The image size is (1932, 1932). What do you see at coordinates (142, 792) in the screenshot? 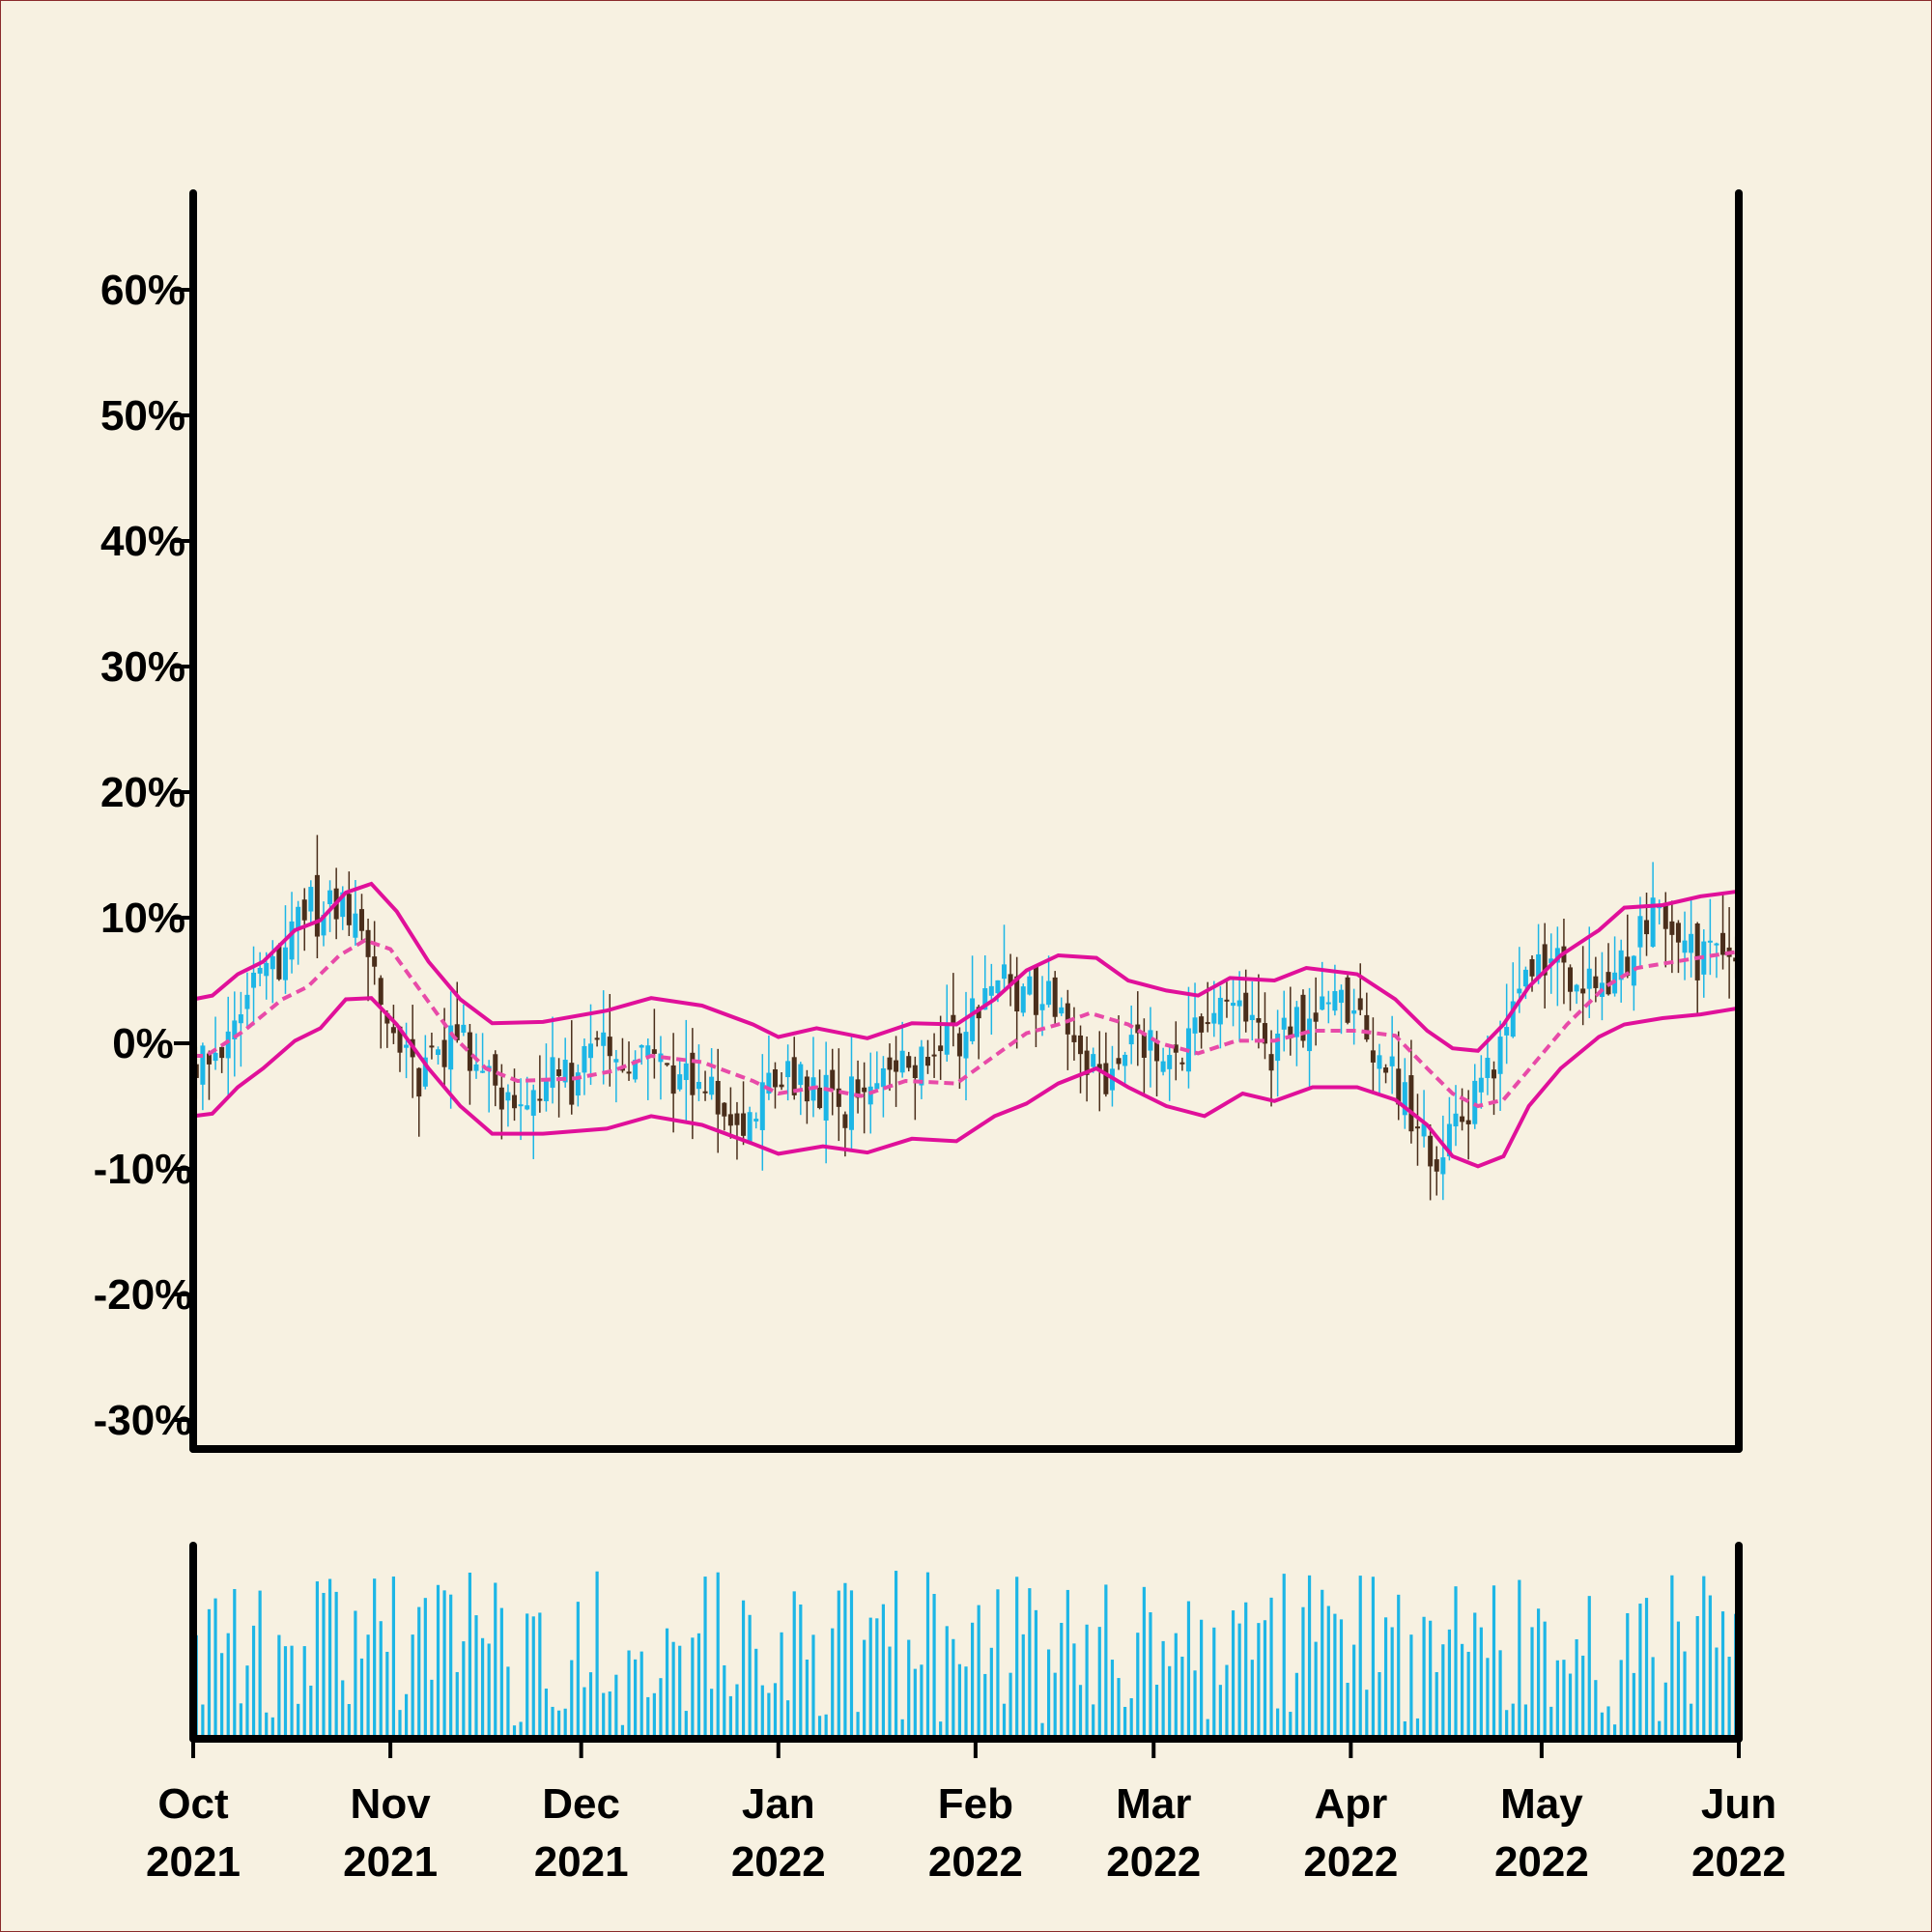
I see `y-tick-label: 20%` at bounding box center [142, 792].